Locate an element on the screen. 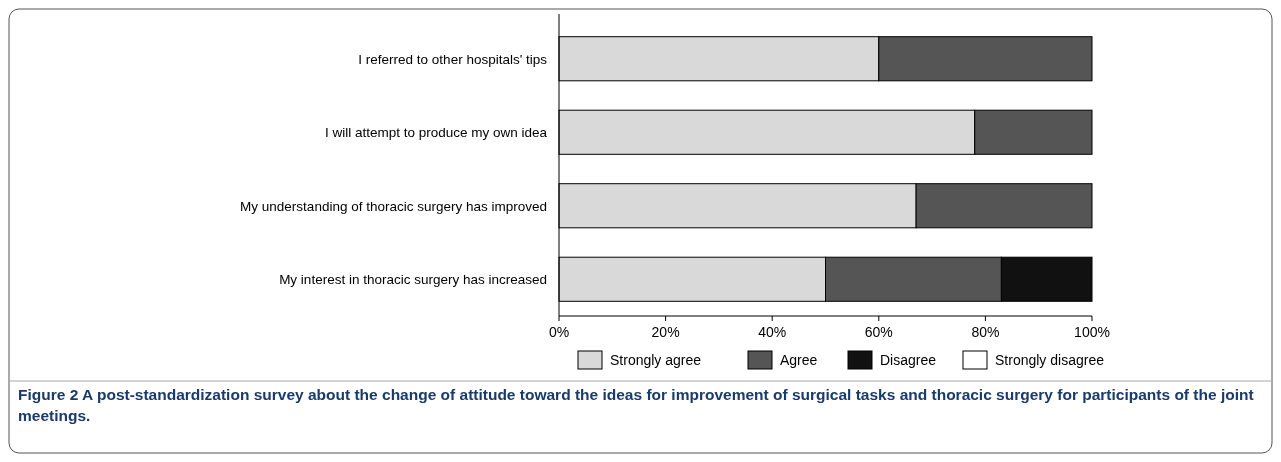 The width and height of the screenshot is (1281, 462). x-tick-label: 40% is located at coordinates (772, 332).